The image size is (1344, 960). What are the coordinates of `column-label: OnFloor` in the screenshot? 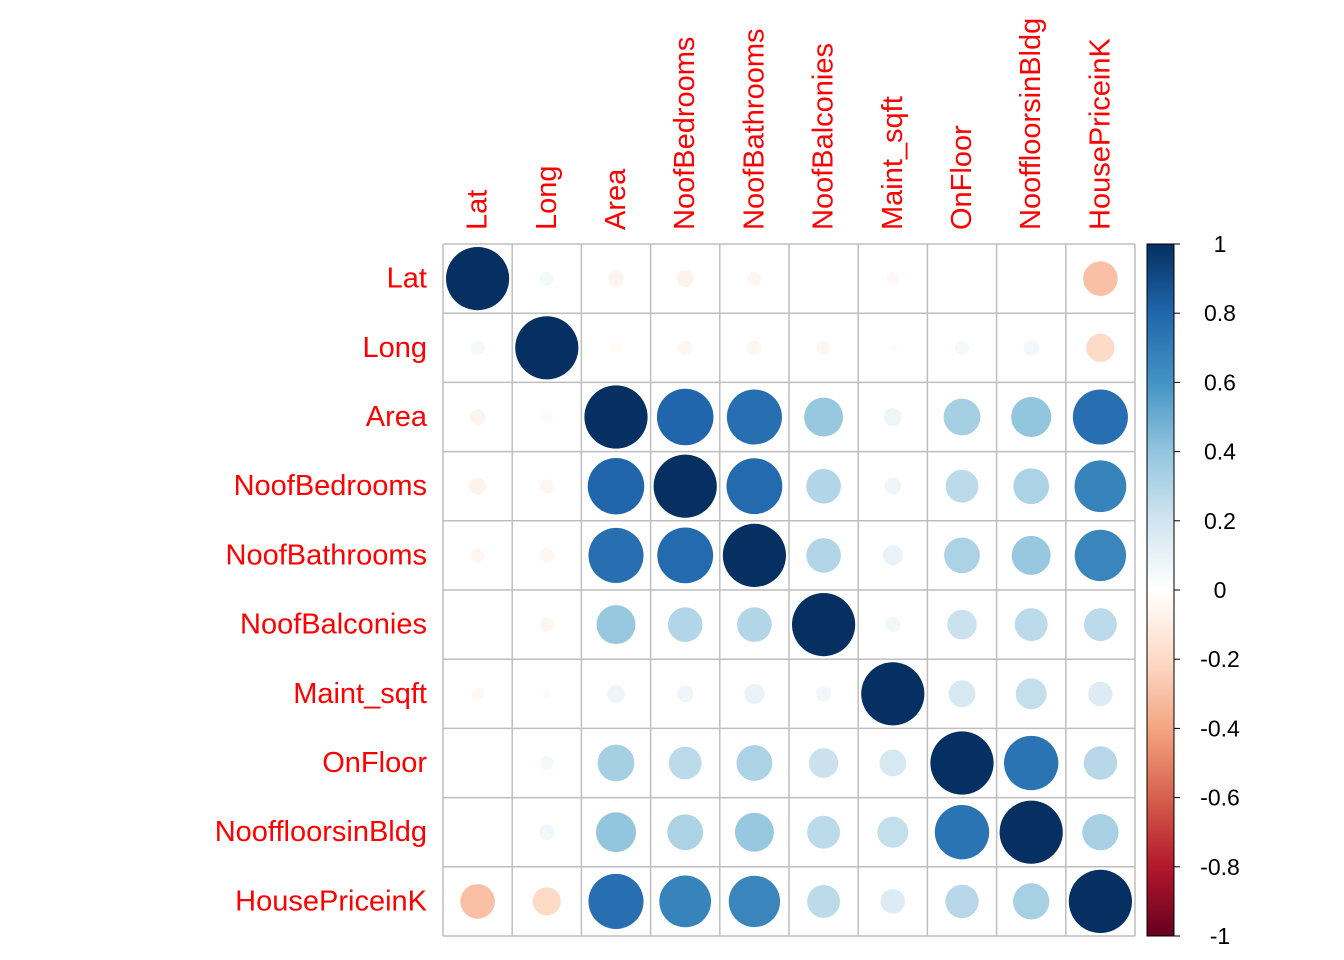 It's located at (962, 177).